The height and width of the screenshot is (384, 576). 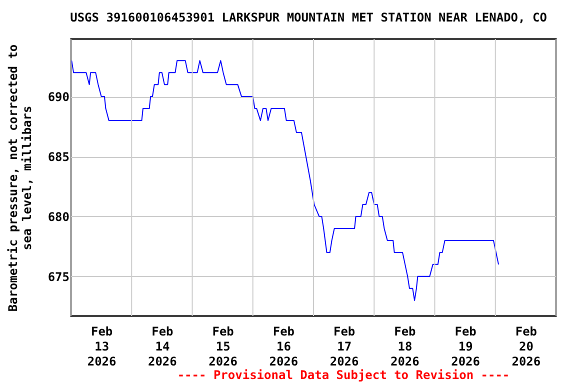 I want to click on x-tick-label: Feb 20 2026, so click(x=526, y=346).